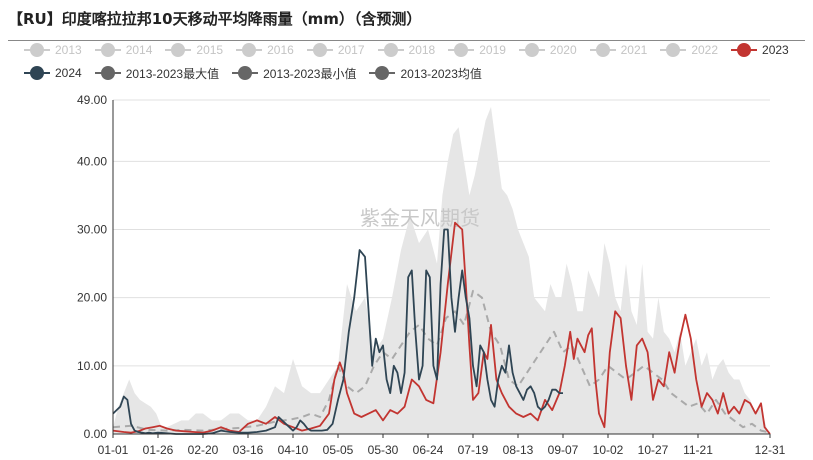  I want to click on legend-item-2013-2023最小值: 2013-2023最小值, so click(294, 73).